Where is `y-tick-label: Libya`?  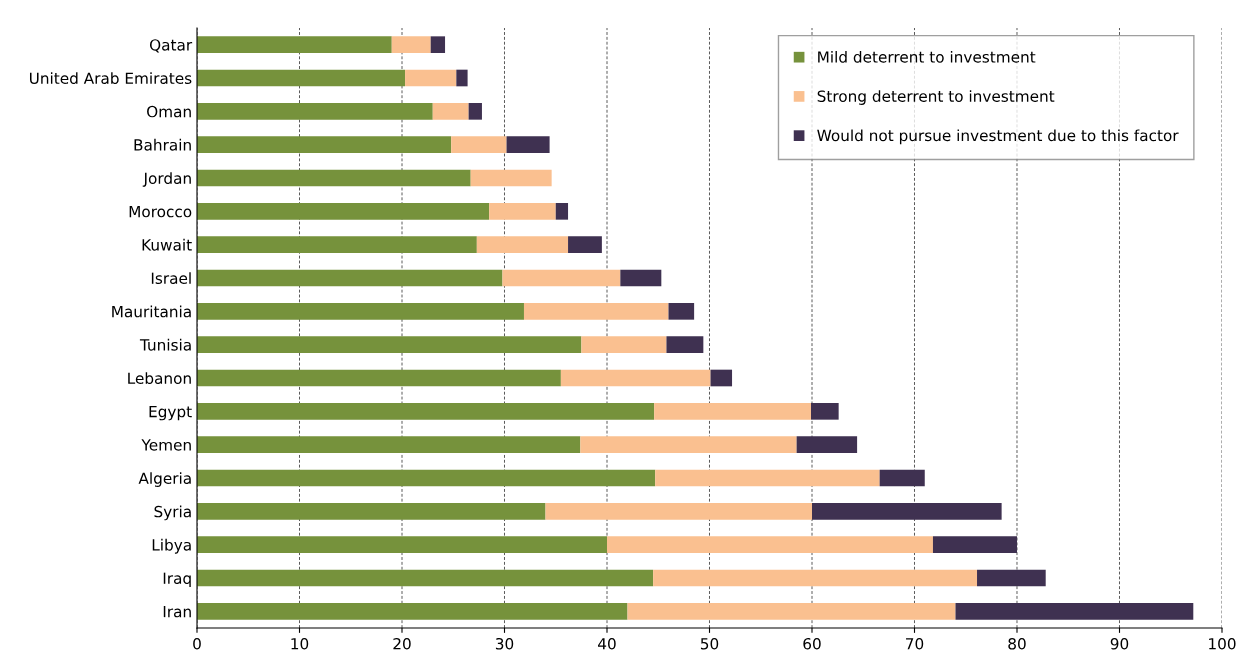 y-tick-label: Libya is located at coordinates (171, 546).